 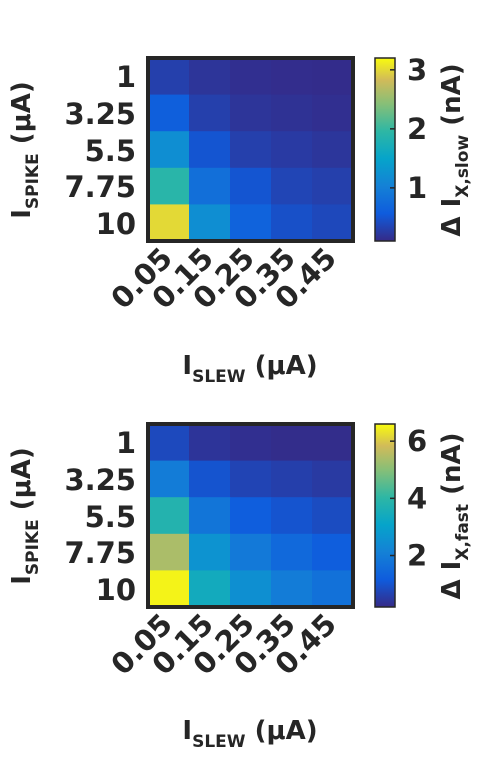 I want to click on colorbar-tick-label: 4, so click(x=417, y=498).